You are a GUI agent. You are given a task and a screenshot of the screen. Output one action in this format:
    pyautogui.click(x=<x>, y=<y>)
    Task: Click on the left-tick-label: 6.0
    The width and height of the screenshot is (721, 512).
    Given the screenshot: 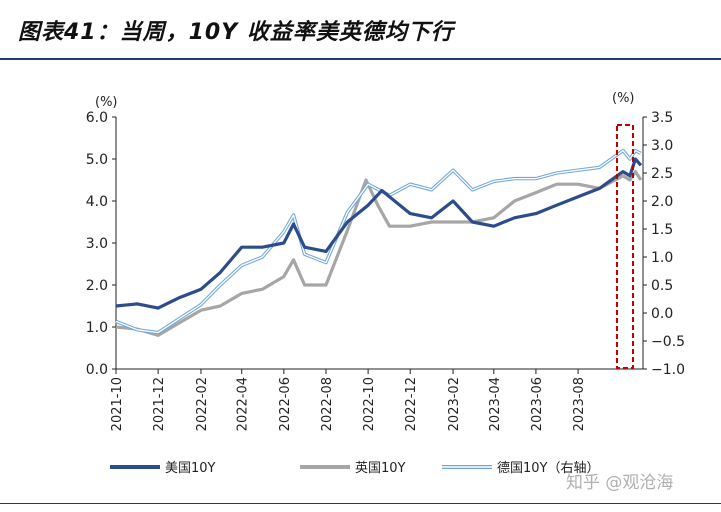 What is the action you would take?
    pyautogui.click(x=97, y=118)
    